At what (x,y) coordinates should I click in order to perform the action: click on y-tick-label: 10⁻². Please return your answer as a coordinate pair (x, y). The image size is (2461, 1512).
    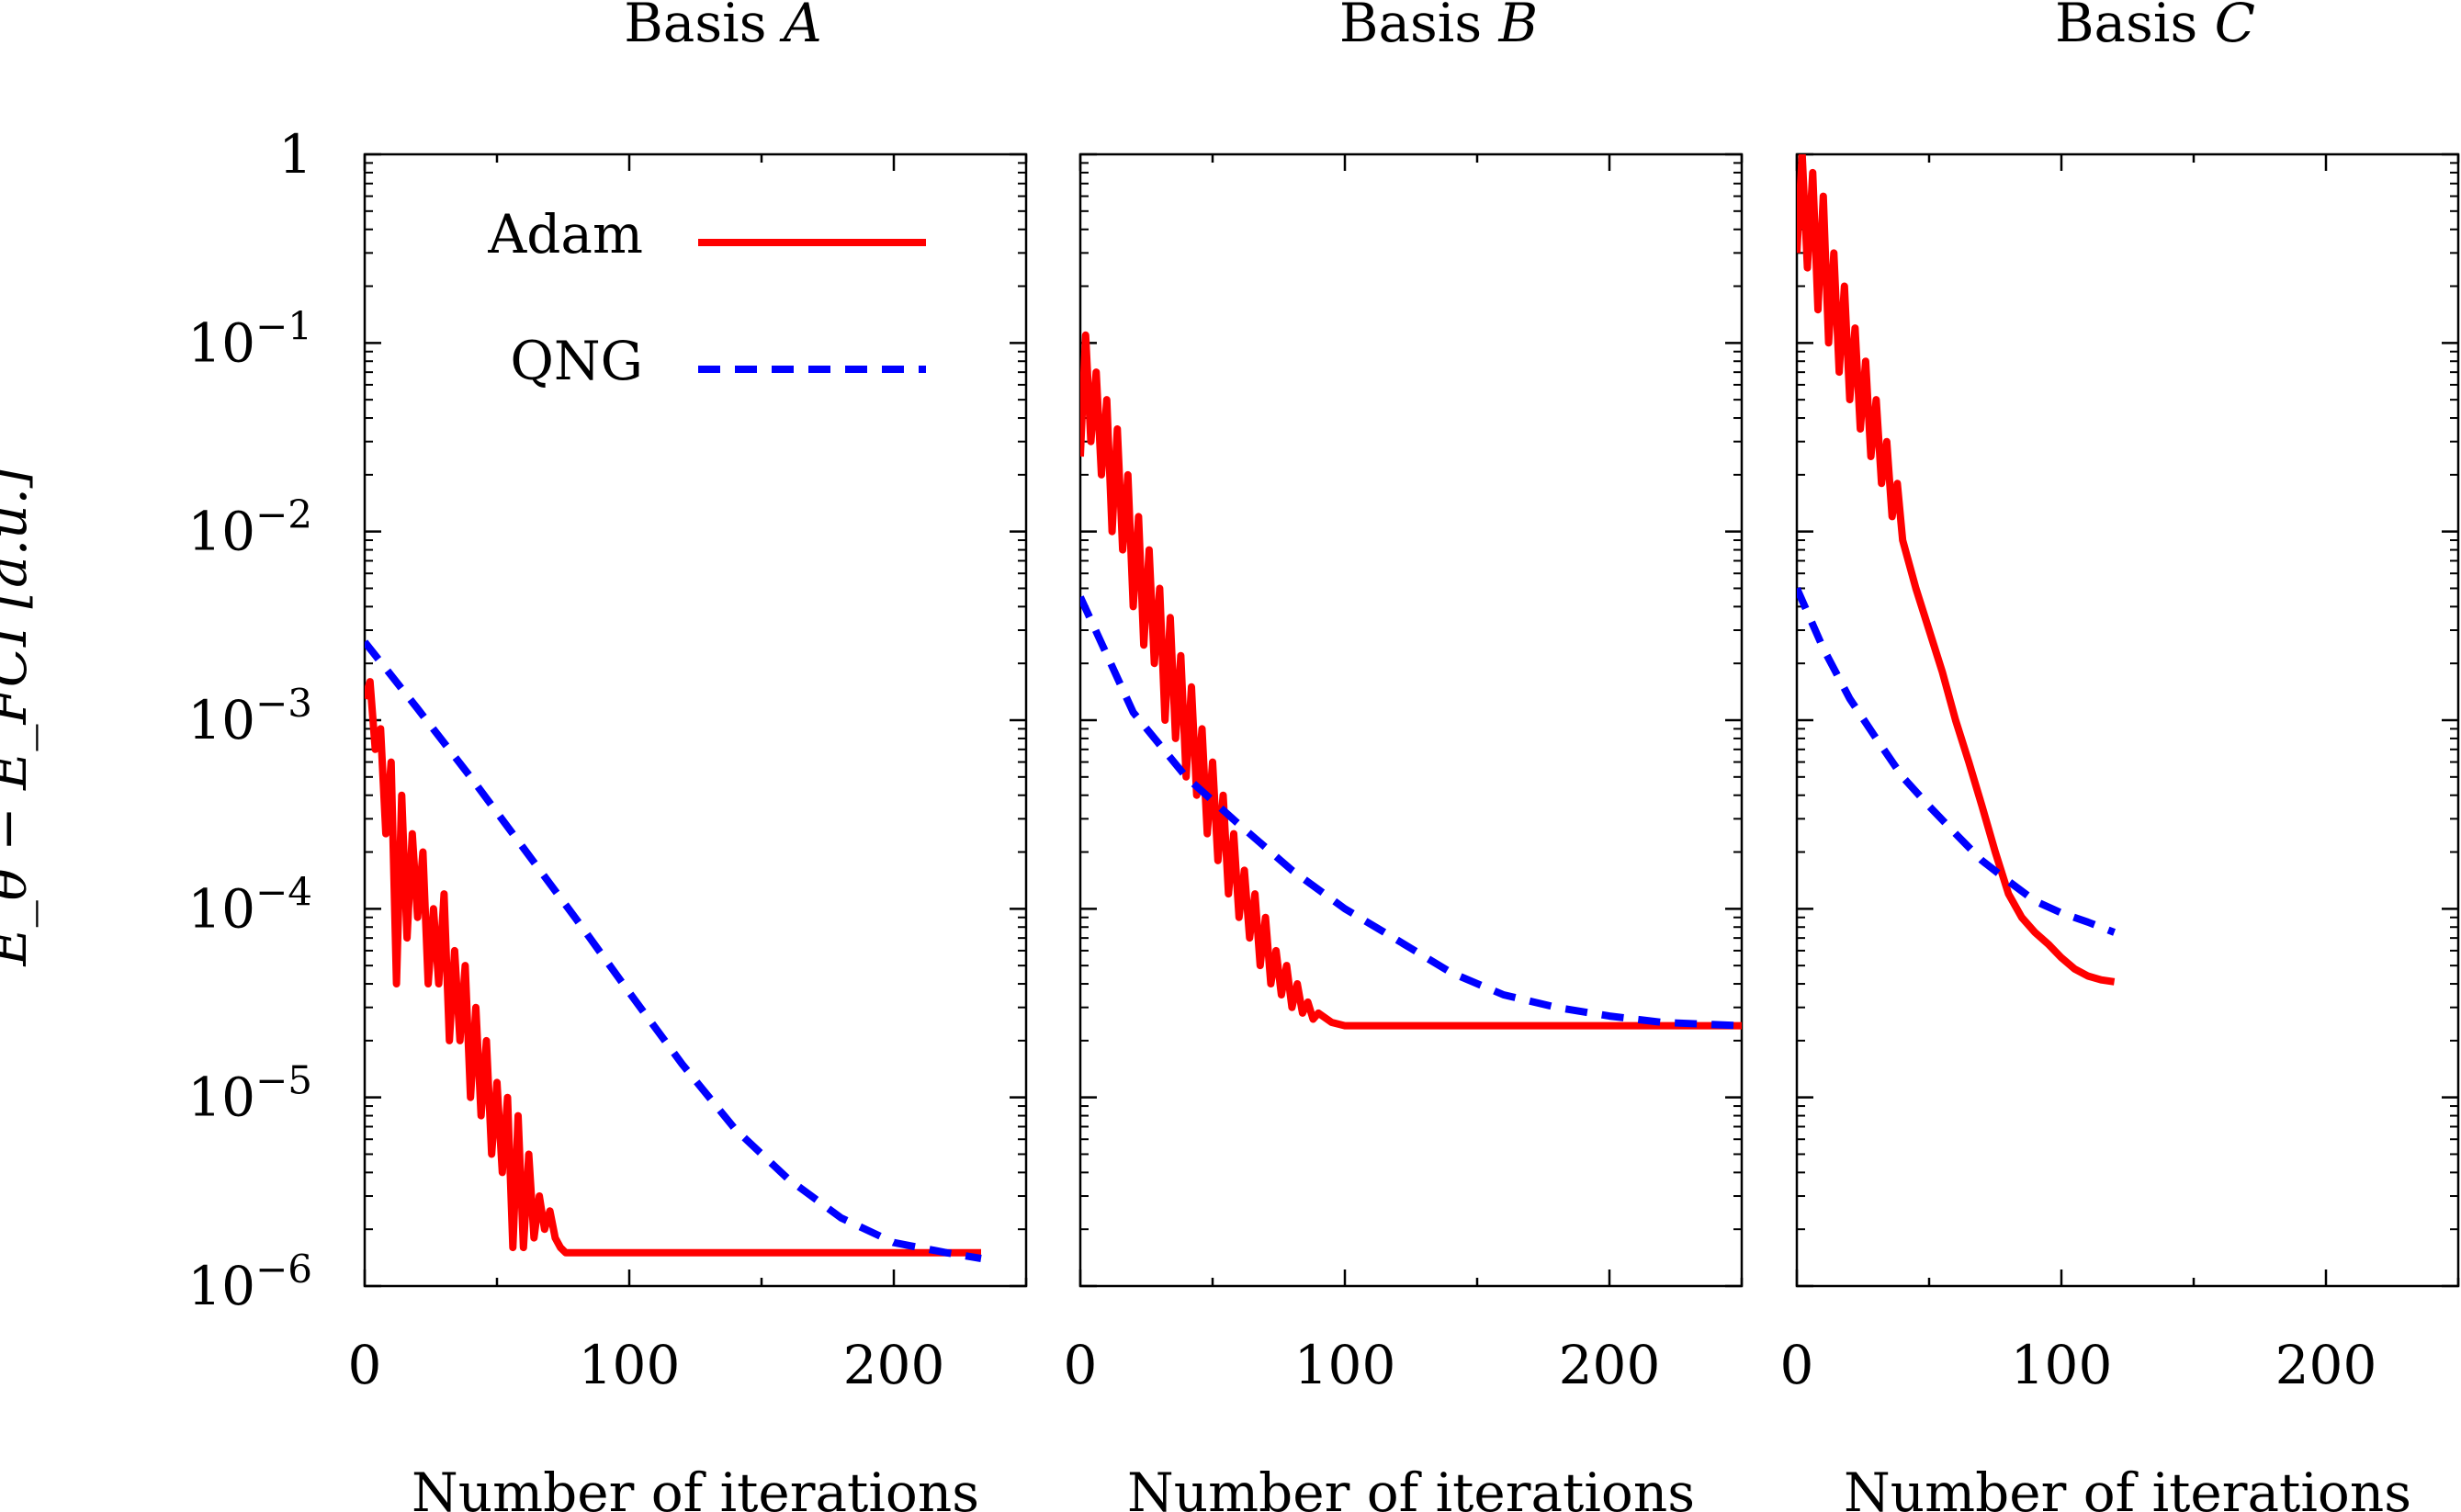
    Looking at the image, I should click on (249, 527).